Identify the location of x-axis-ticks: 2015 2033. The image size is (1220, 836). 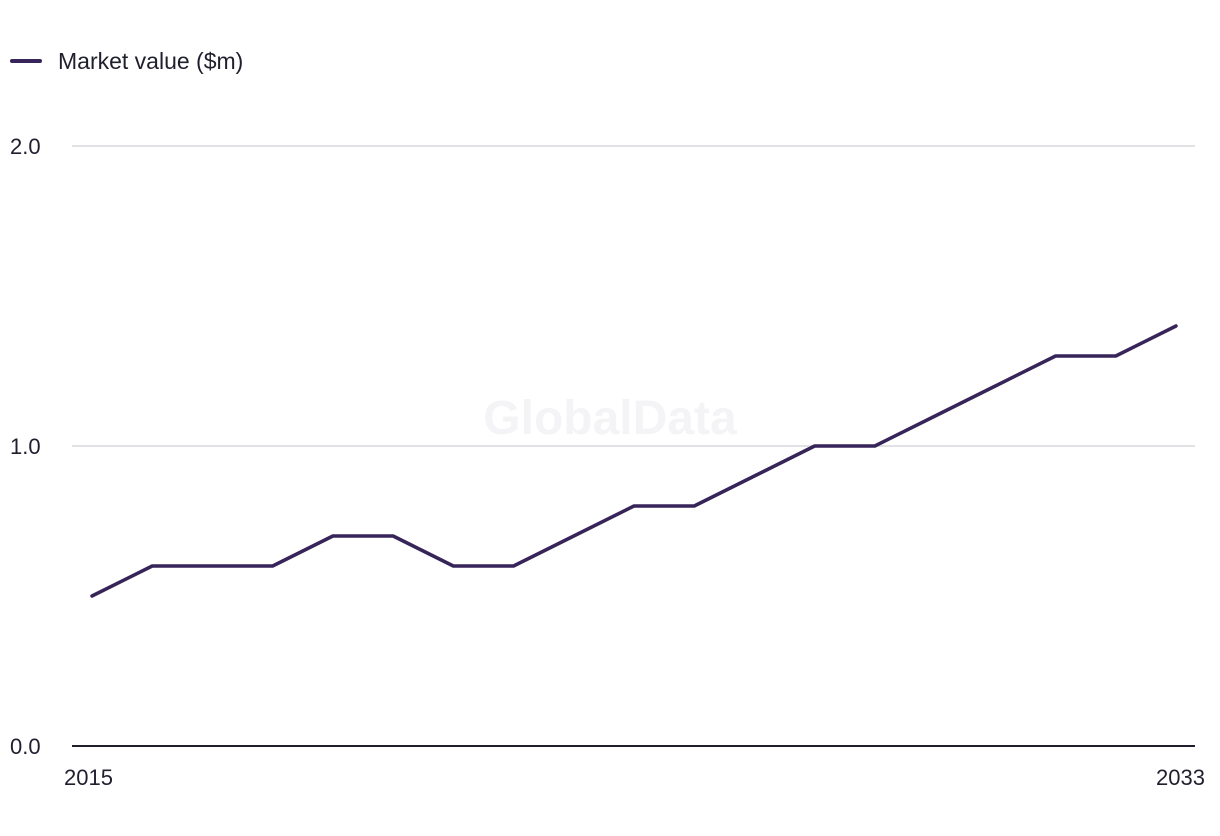
(634, 777).